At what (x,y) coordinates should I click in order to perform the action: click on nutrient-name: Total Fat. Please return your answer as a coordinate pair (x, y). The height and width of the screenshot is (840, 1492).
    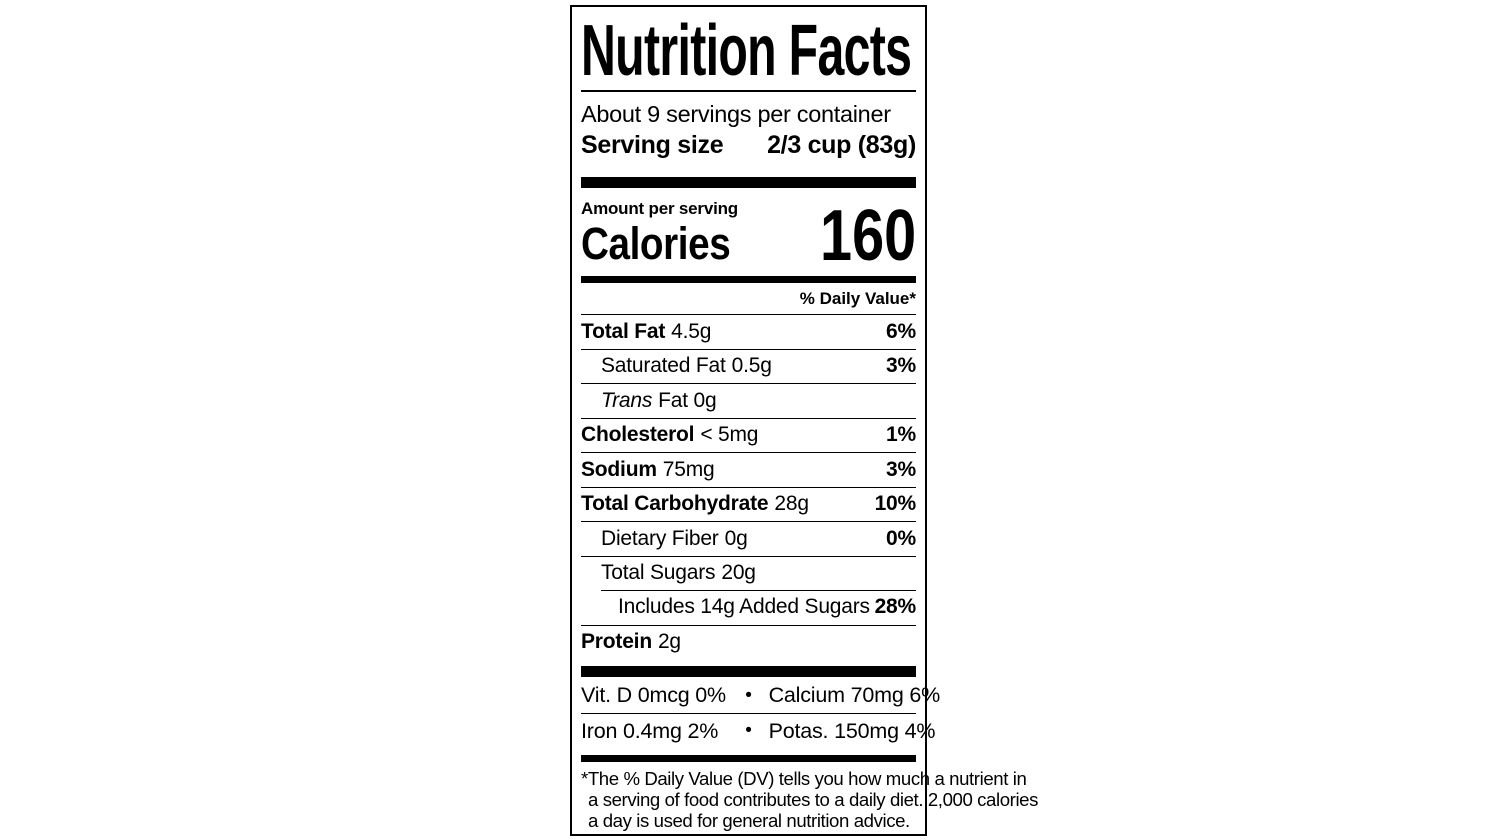
    Looking at the image, I should click on (623, 331).